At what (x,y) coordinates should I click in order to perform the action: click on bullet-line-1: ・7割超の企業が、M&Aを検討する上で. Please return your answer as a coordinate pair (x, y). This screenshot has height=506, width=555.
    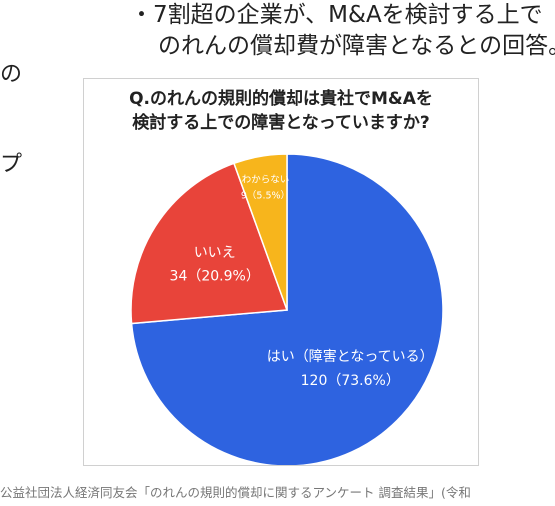
    Looking at the image, I should click on (336, 15).